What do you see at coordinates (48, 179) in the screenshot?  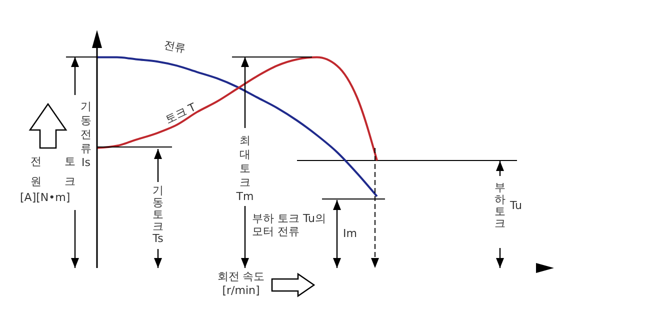 I see `text: 전원 토크 [A][N•m]` at bounding box center [48, 179].